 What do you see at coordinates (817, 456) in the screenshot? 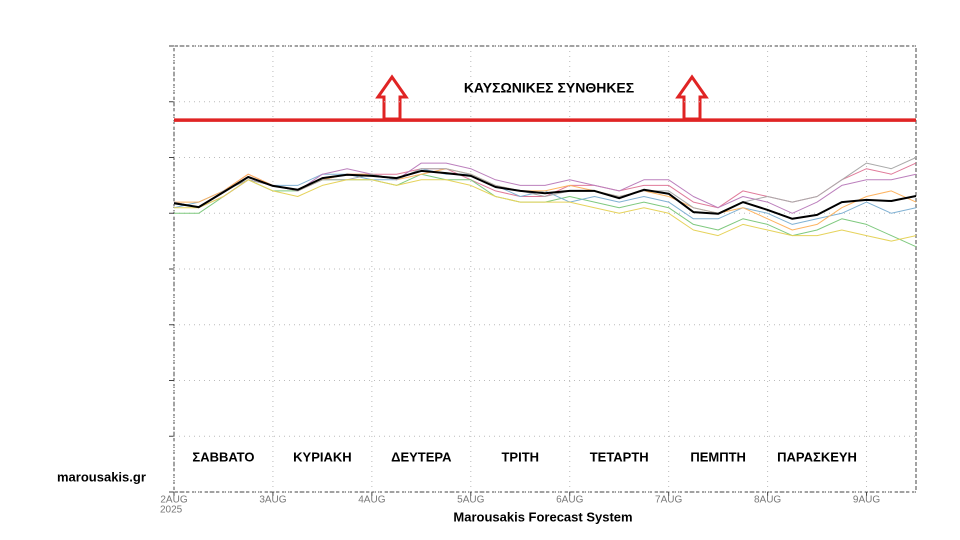
I see `day-label: ΠΑΡΑΣΚΕΥΗ` at bounding box center [817, 456].